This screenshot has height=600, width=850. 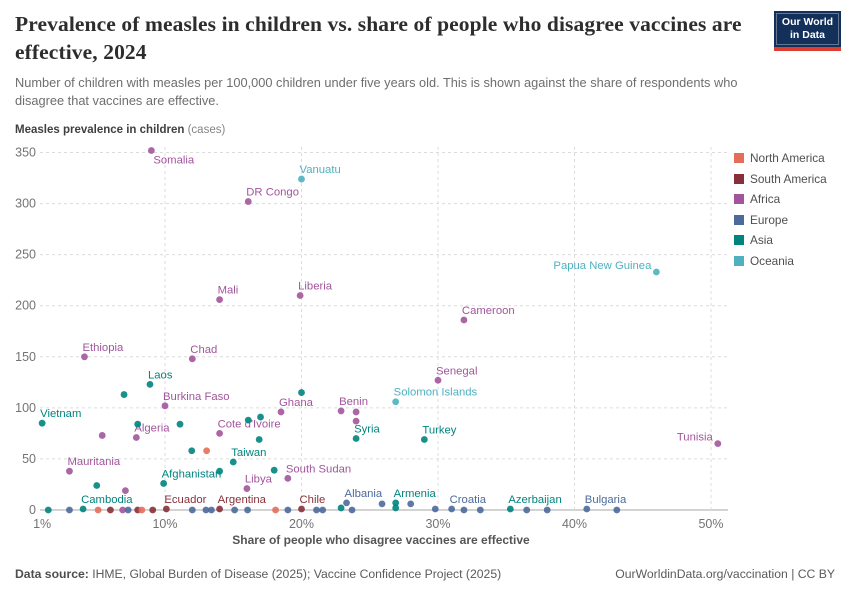 What do you see at coordinates (396, 402) in the screenshot?
I see `data-point-solomon-islands` at bounding box center [396, 402].